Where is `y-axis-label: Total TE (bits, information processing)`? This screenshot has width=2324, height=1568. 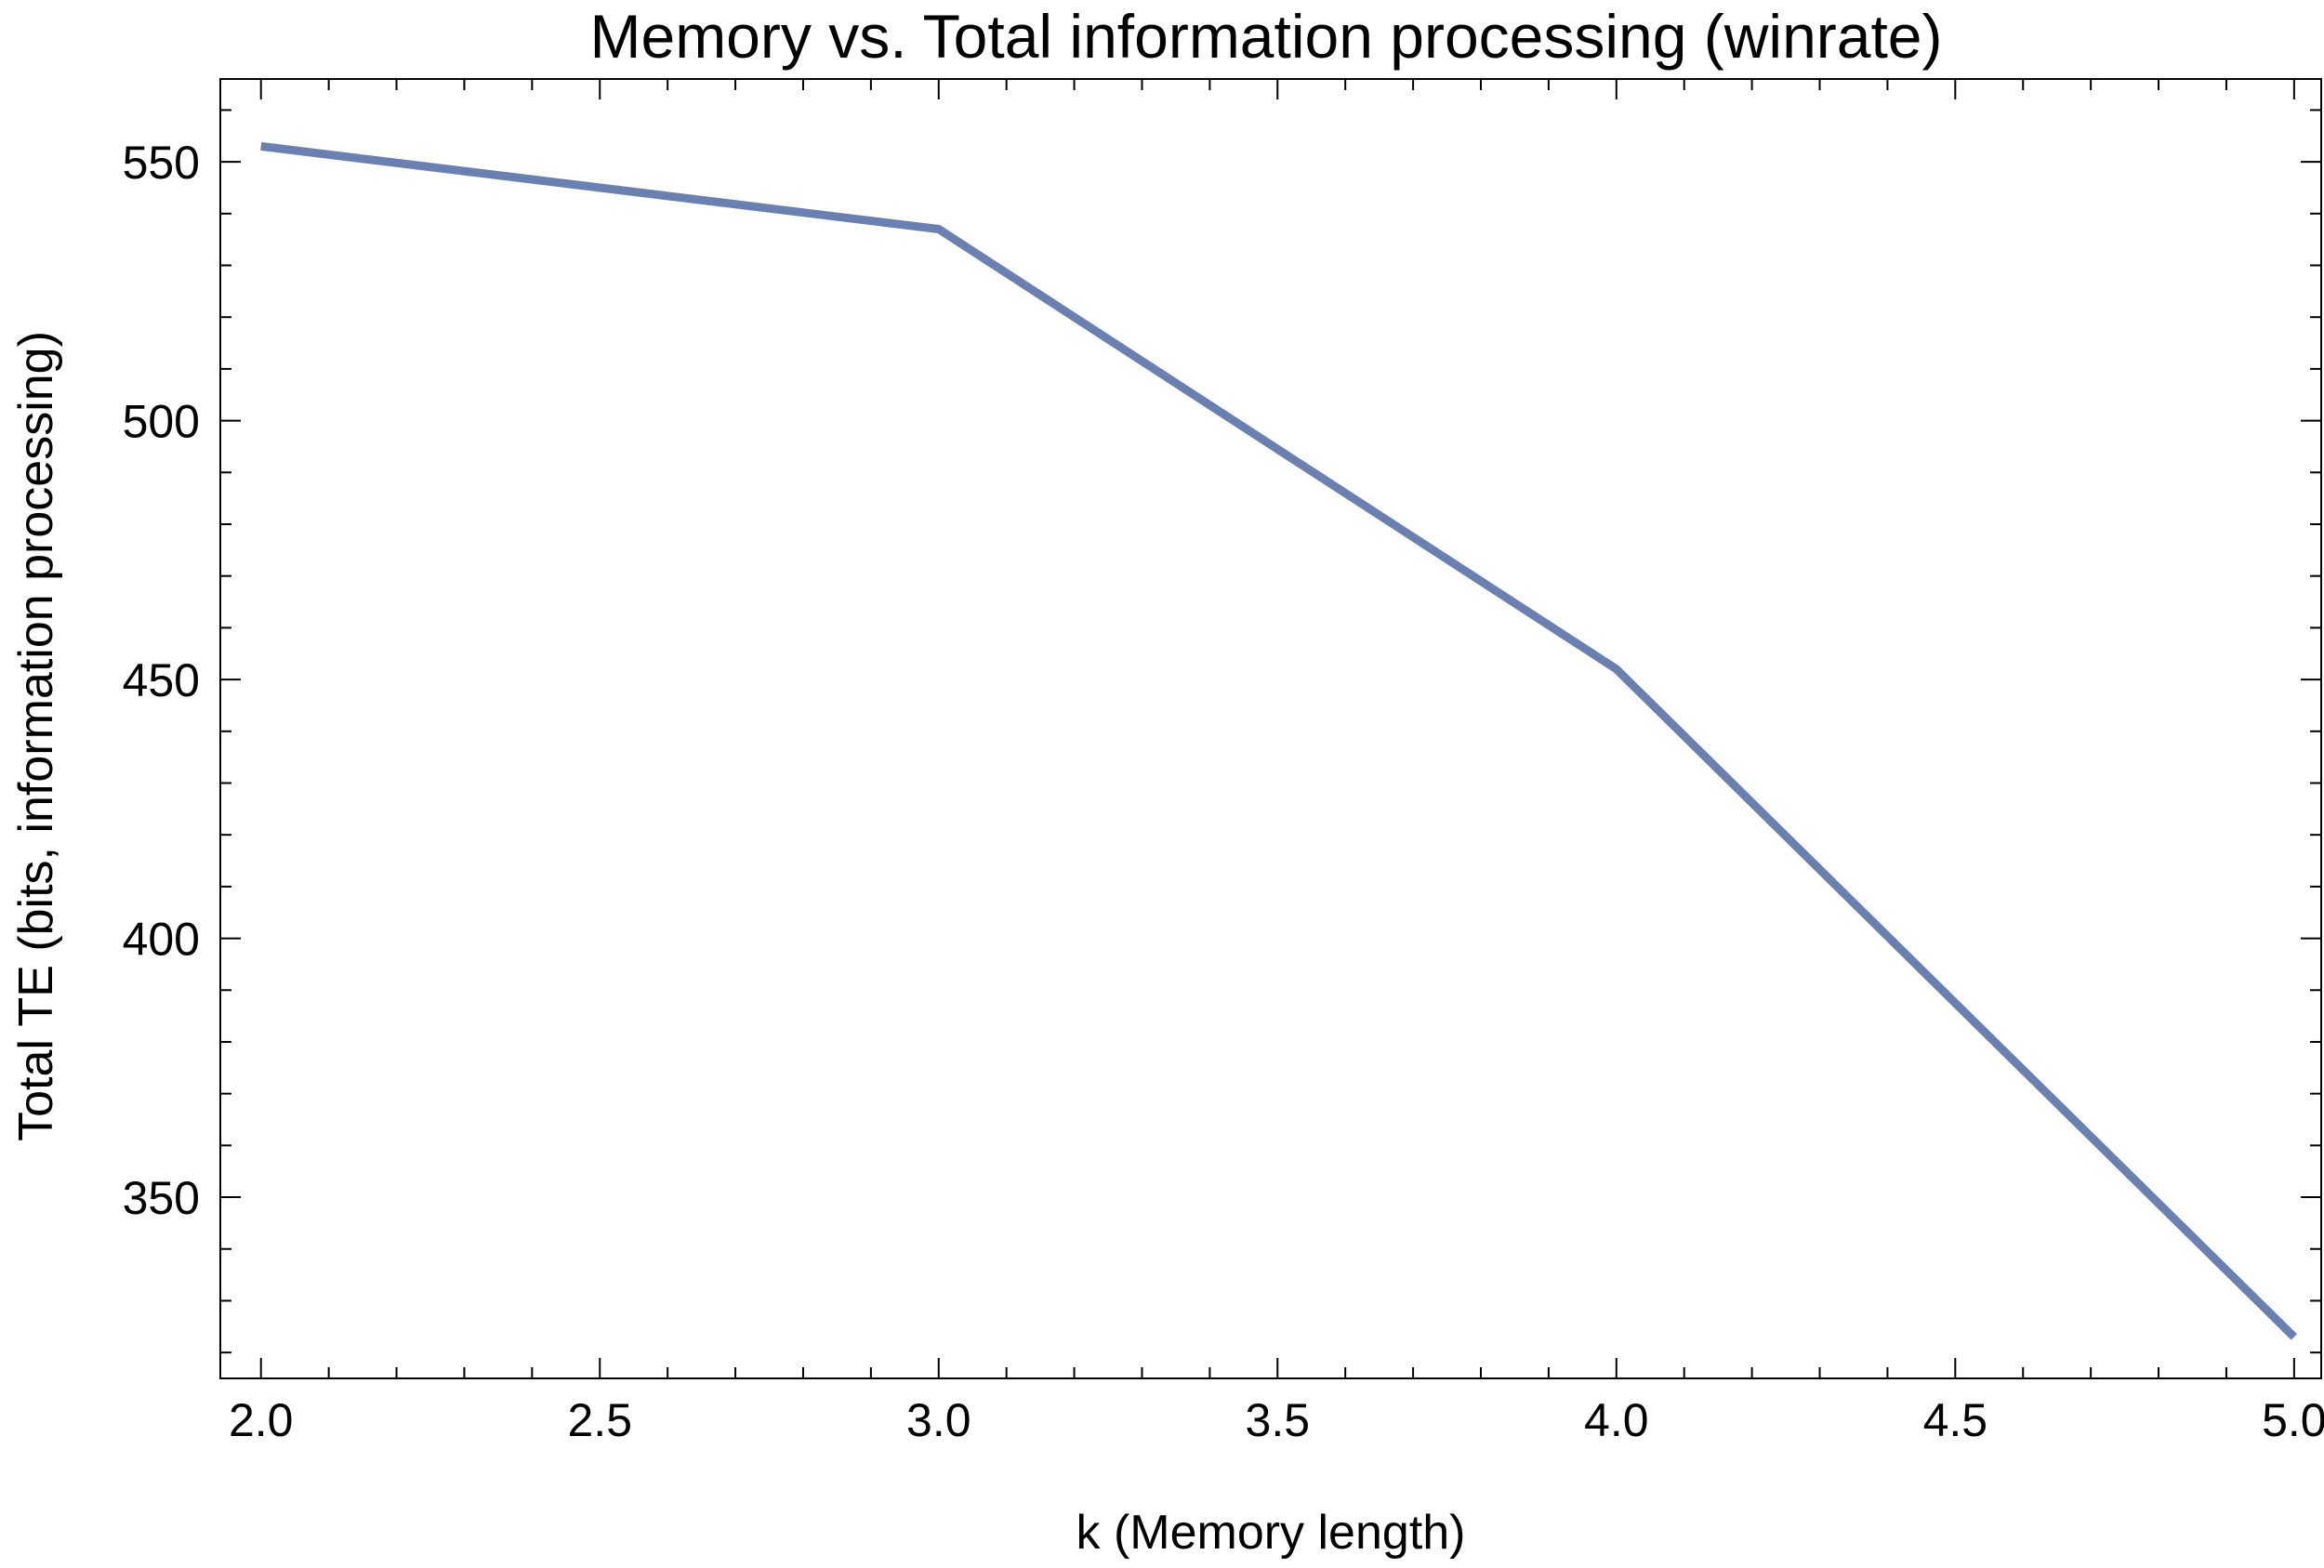
y-axis-label: Total TE (bits, information processing) is located at coordinates (36, 736).